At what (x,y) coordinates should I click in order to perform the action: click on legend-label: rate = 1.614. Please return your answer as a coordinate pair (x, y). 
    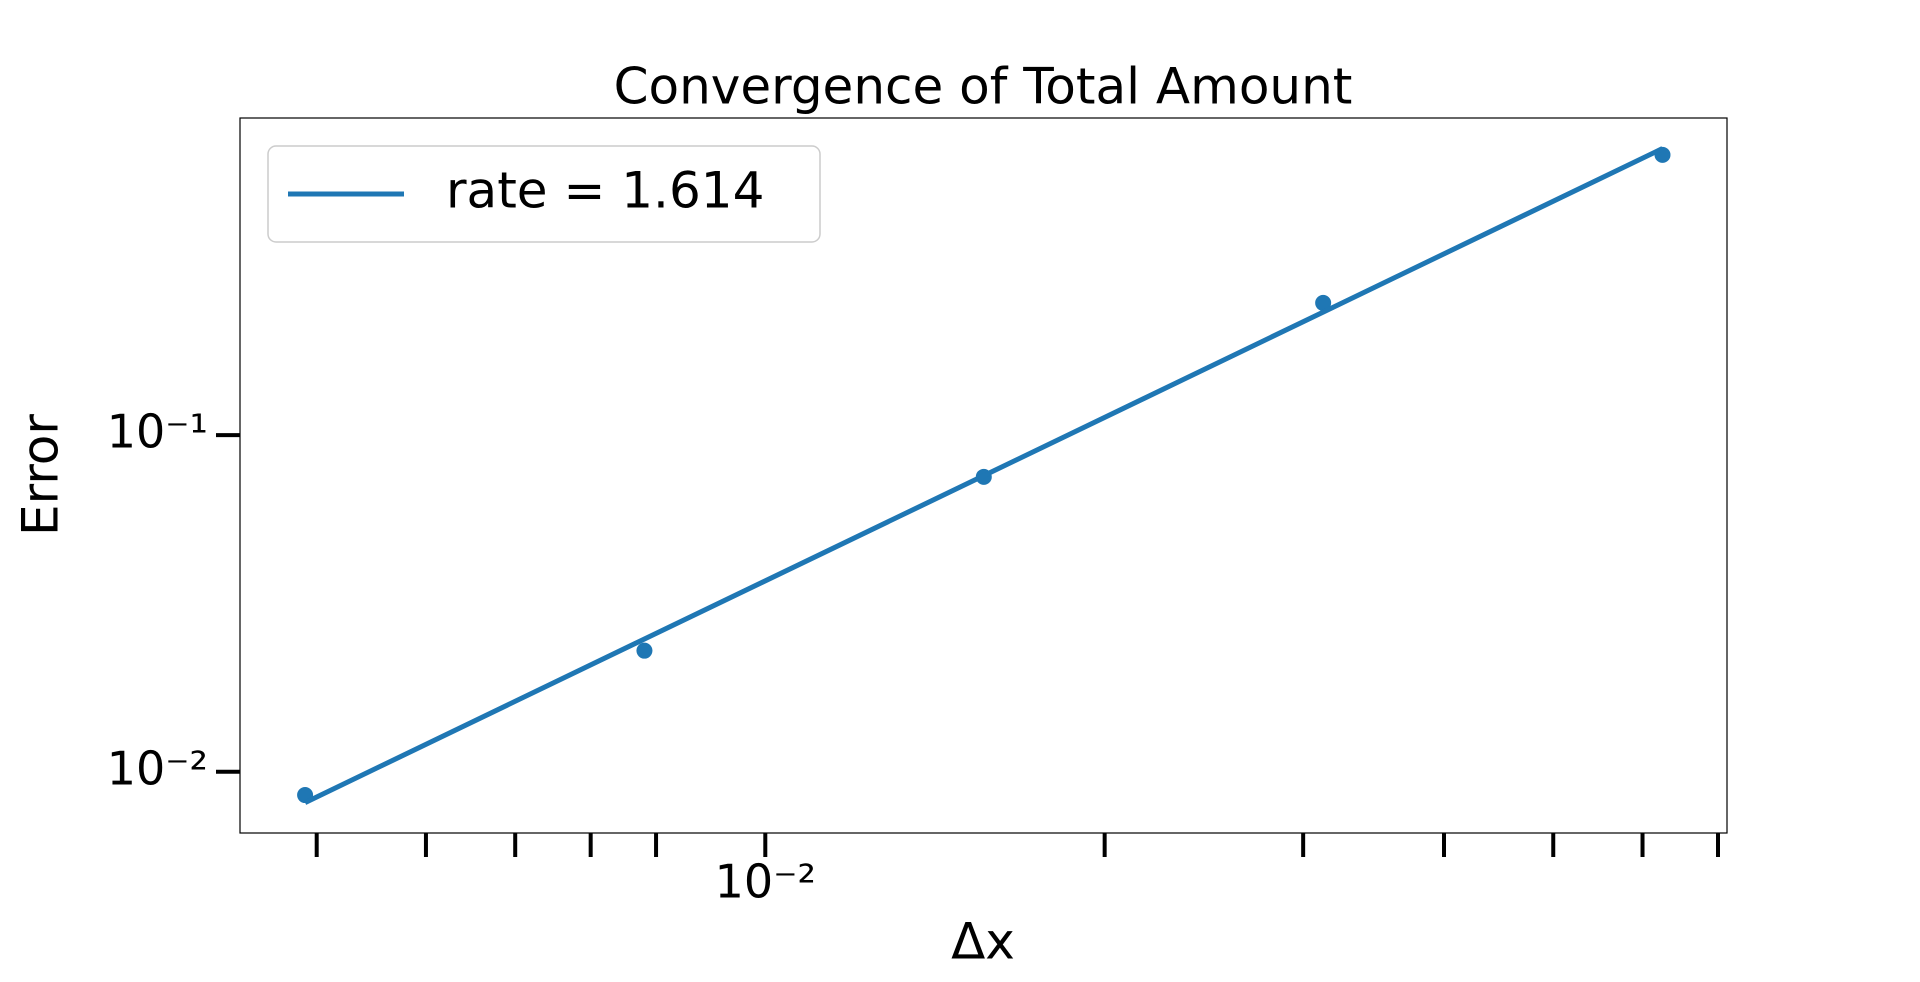
    Looking at the image, I should click on (605, 191).